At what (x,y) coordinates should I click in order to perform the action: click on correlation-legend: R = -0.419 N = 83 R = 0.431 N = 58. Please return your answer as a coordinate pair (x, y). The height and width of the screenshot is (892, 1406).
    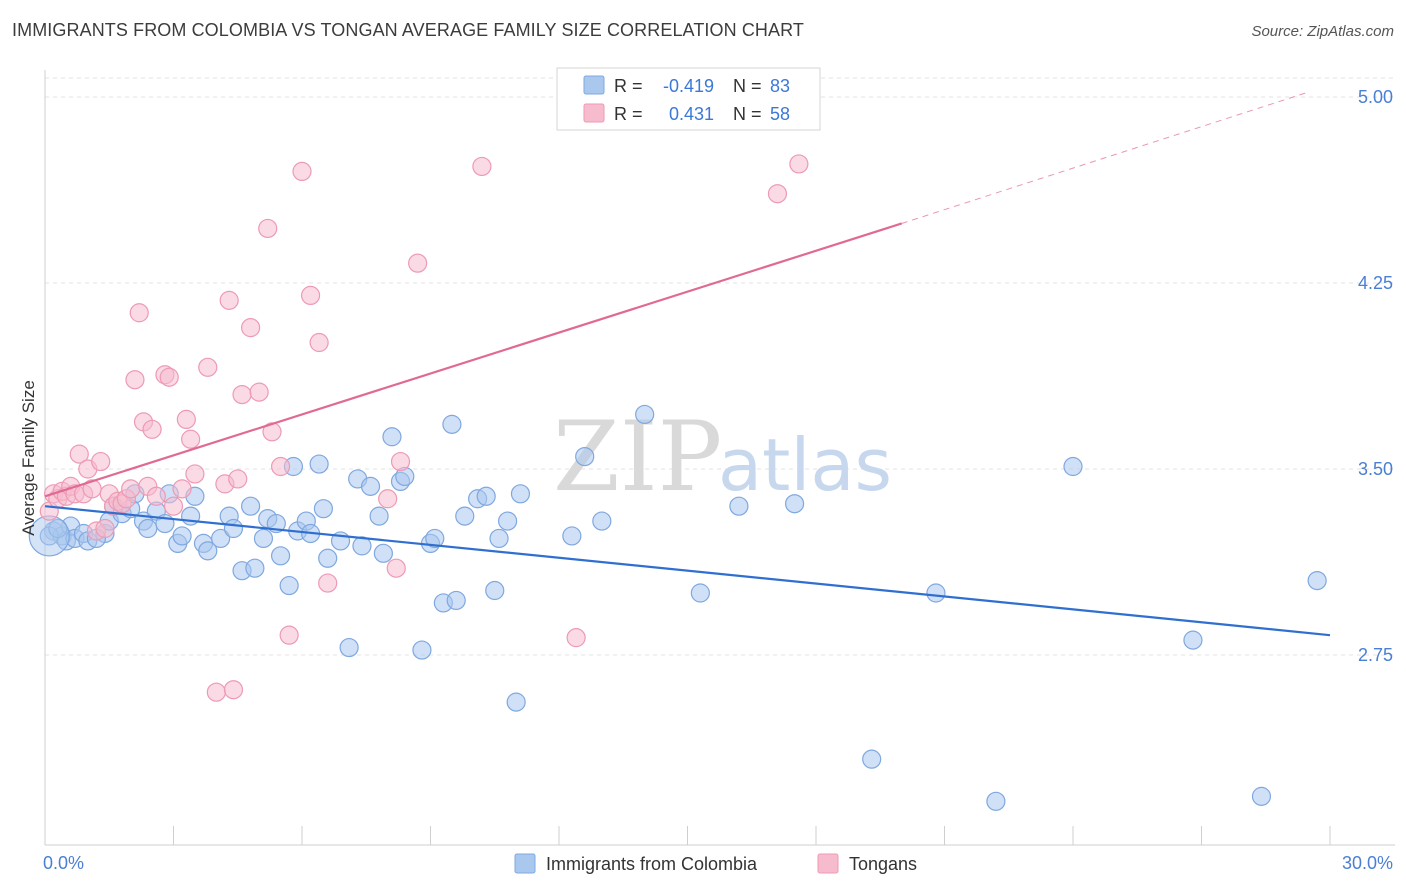
    Looking at the image, I should click on (688, 99).